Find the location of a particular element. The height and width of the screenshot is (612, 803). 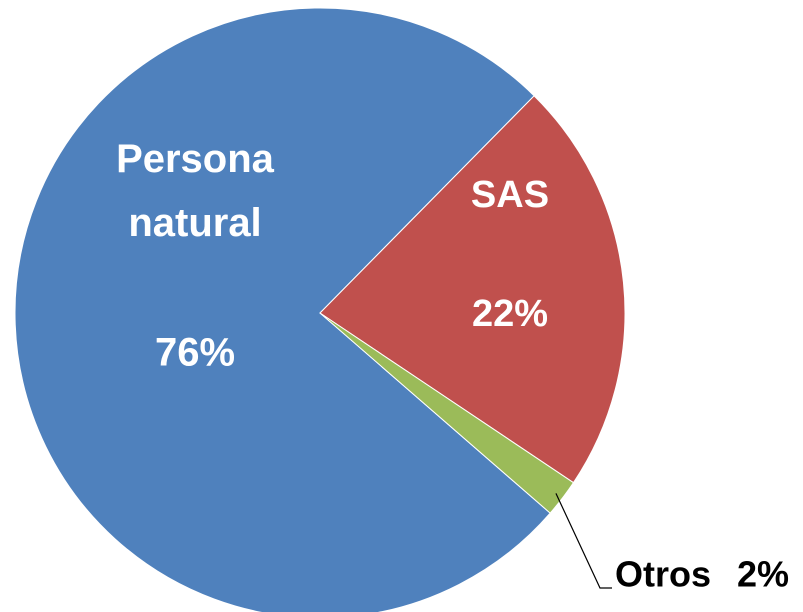

slice-label-line: natural is located at coordinates (194, 223).